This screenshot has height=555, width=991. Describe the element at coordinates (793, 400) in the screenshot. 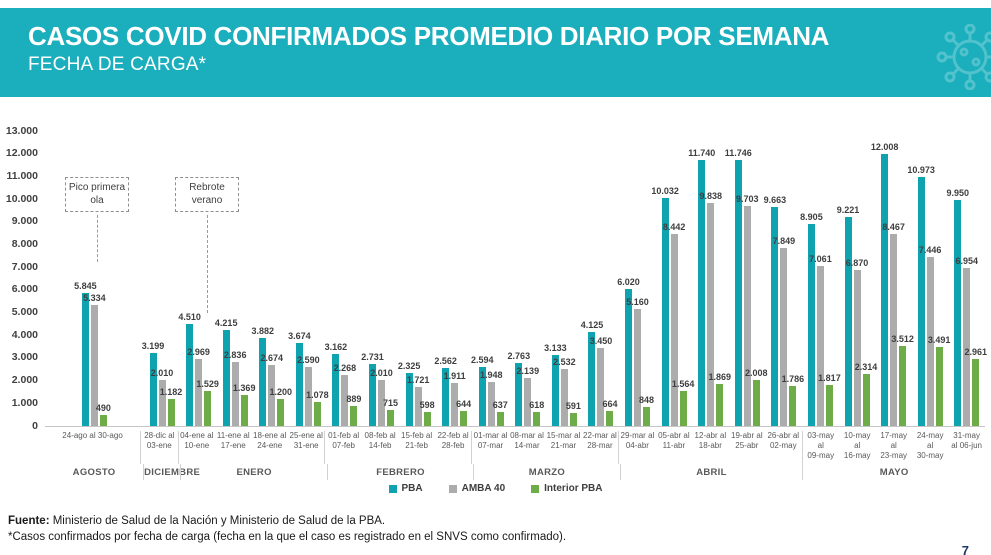

I see `bar-interior-pba: 1.786` at that location.